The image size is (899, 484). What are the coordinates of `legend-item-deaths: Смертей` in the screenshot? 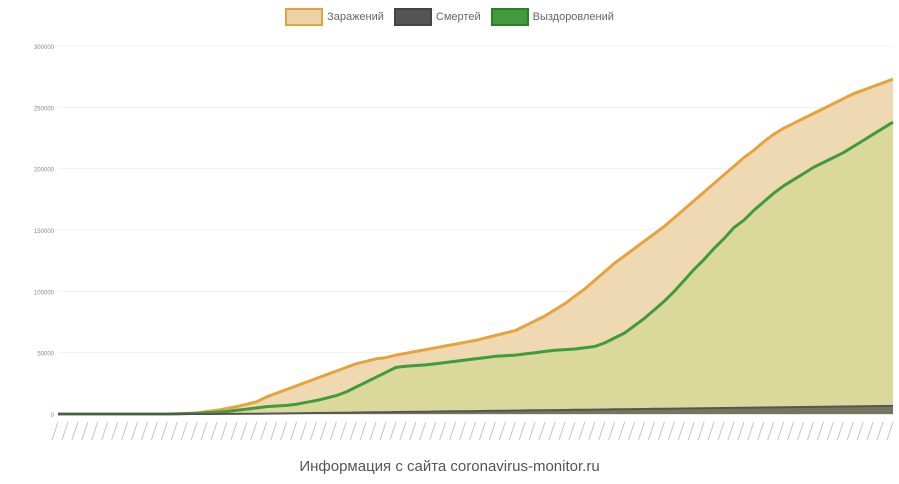 It's located at (437, 17).